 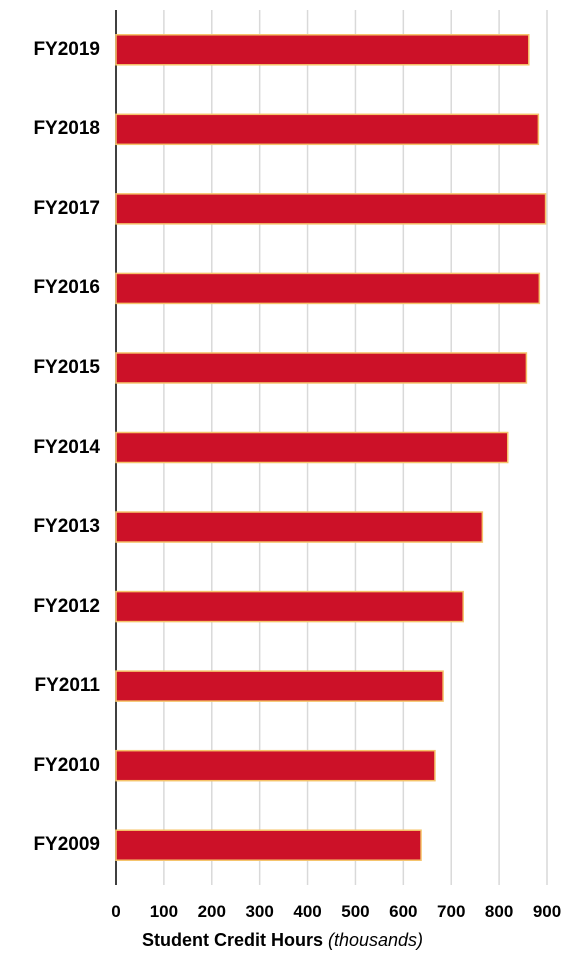 I want to click on x-tick-label: 700, so click(x=451, y=911).